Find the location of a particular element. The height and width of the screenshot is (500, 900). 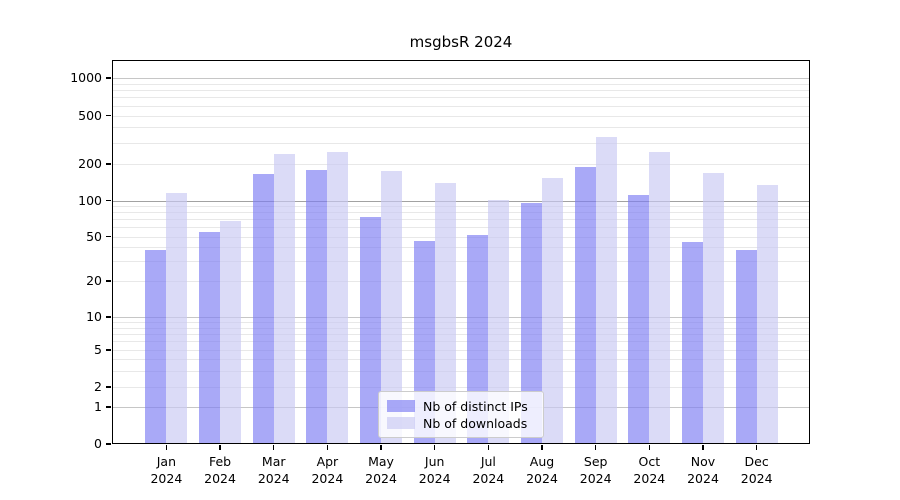

y-tick-label: 200 is located at coordinates (90, 163).